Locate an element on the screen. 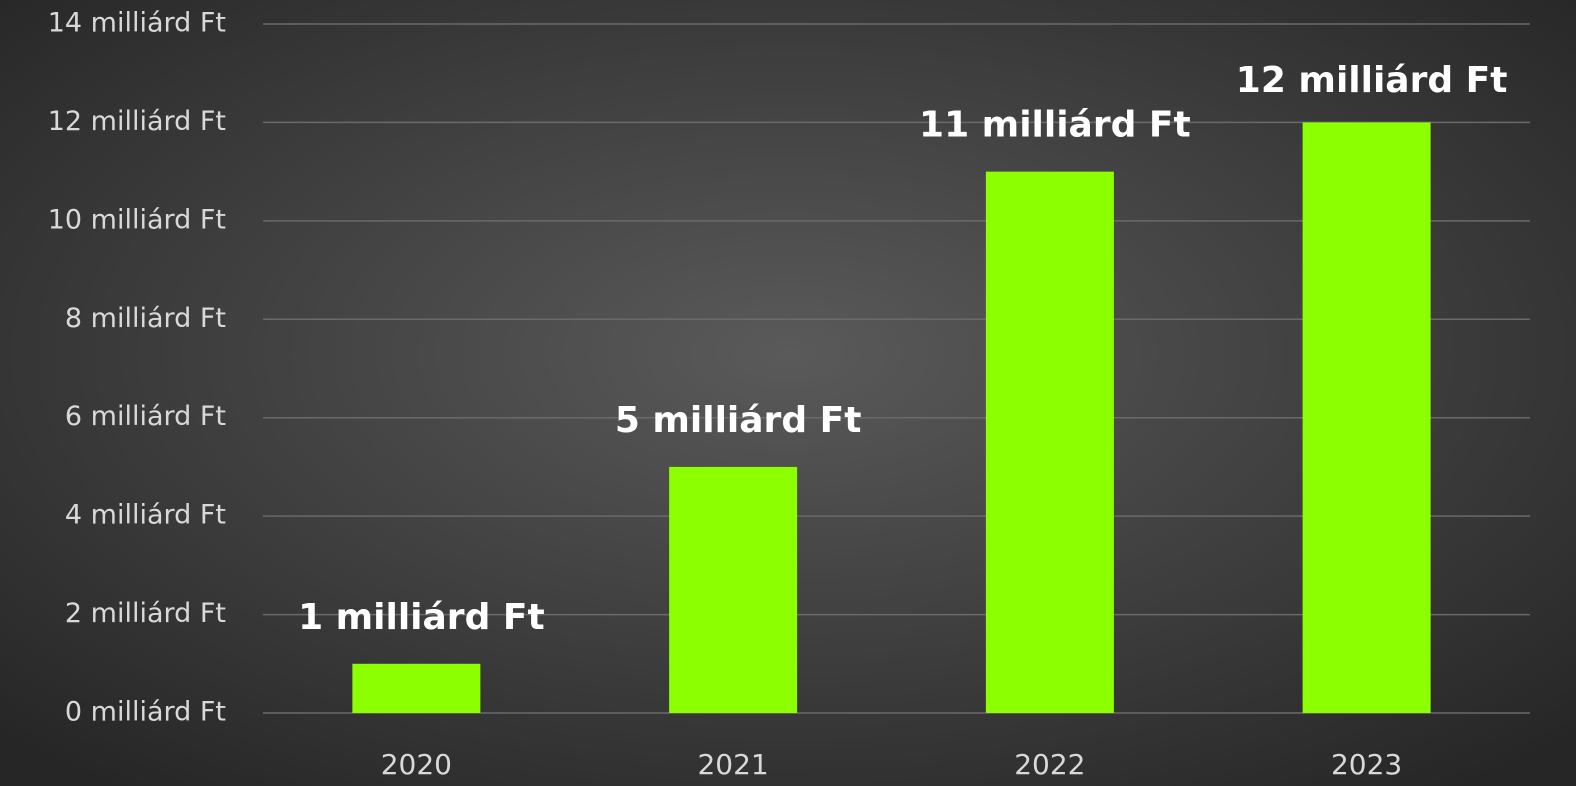 This screenshot has width=1576, height=786. x-tick-label: 2023 is located at coordinates (1366, 764).